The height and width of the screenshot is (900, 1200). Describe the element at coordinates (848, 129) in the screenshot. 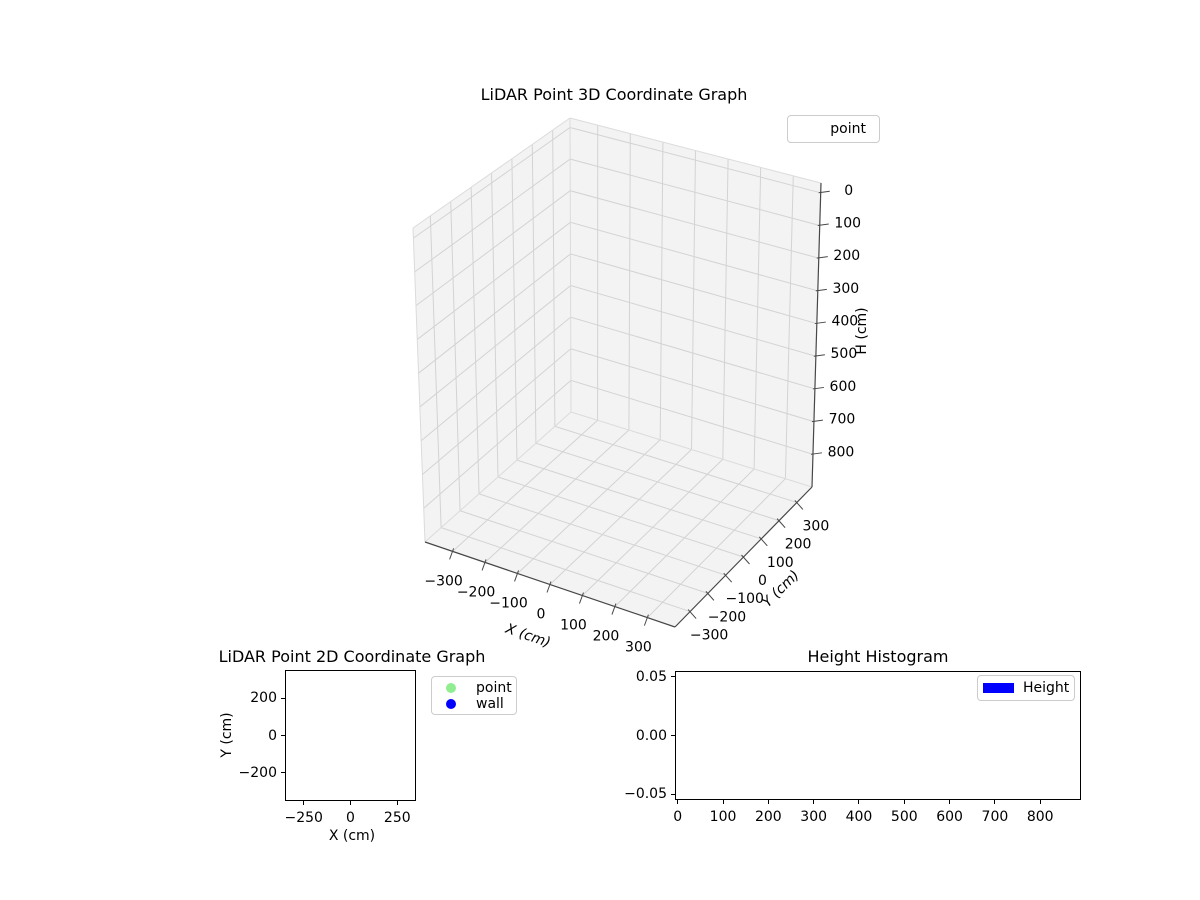

I see `plot3d-legend-label-point: point` at that location.